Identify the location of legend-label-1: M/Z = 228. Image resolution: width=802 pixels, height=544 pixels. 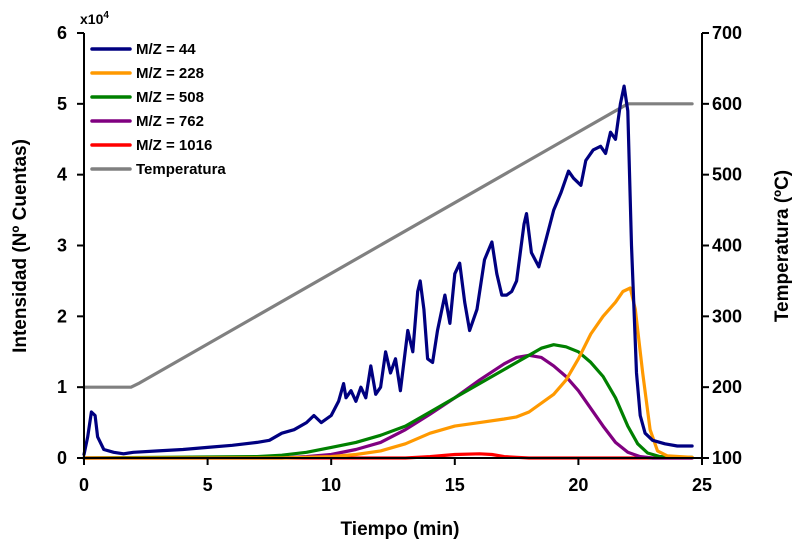
(170, 73).